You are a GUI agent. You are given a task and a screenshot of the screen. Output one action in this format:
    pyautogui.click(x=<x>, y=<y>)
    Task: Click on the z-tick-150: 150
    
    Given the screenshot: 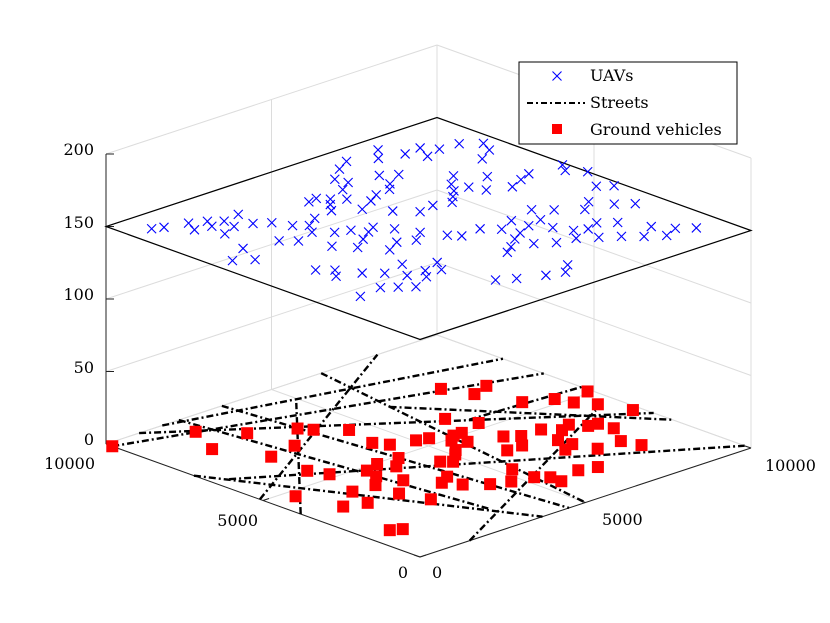 What is the action you would take?
    pyautogui.click(x=78, y=222)
    